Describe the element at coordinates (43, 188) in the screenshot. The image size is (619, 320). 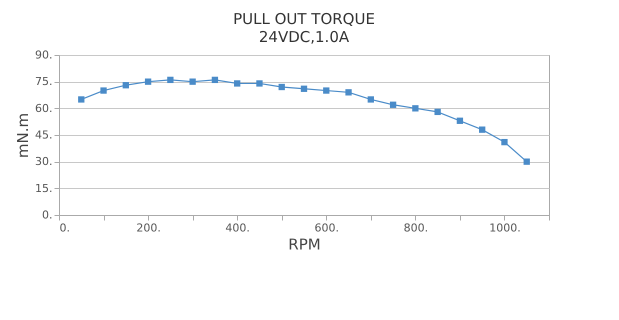
I see `y-tick-label: 15.` at that location.